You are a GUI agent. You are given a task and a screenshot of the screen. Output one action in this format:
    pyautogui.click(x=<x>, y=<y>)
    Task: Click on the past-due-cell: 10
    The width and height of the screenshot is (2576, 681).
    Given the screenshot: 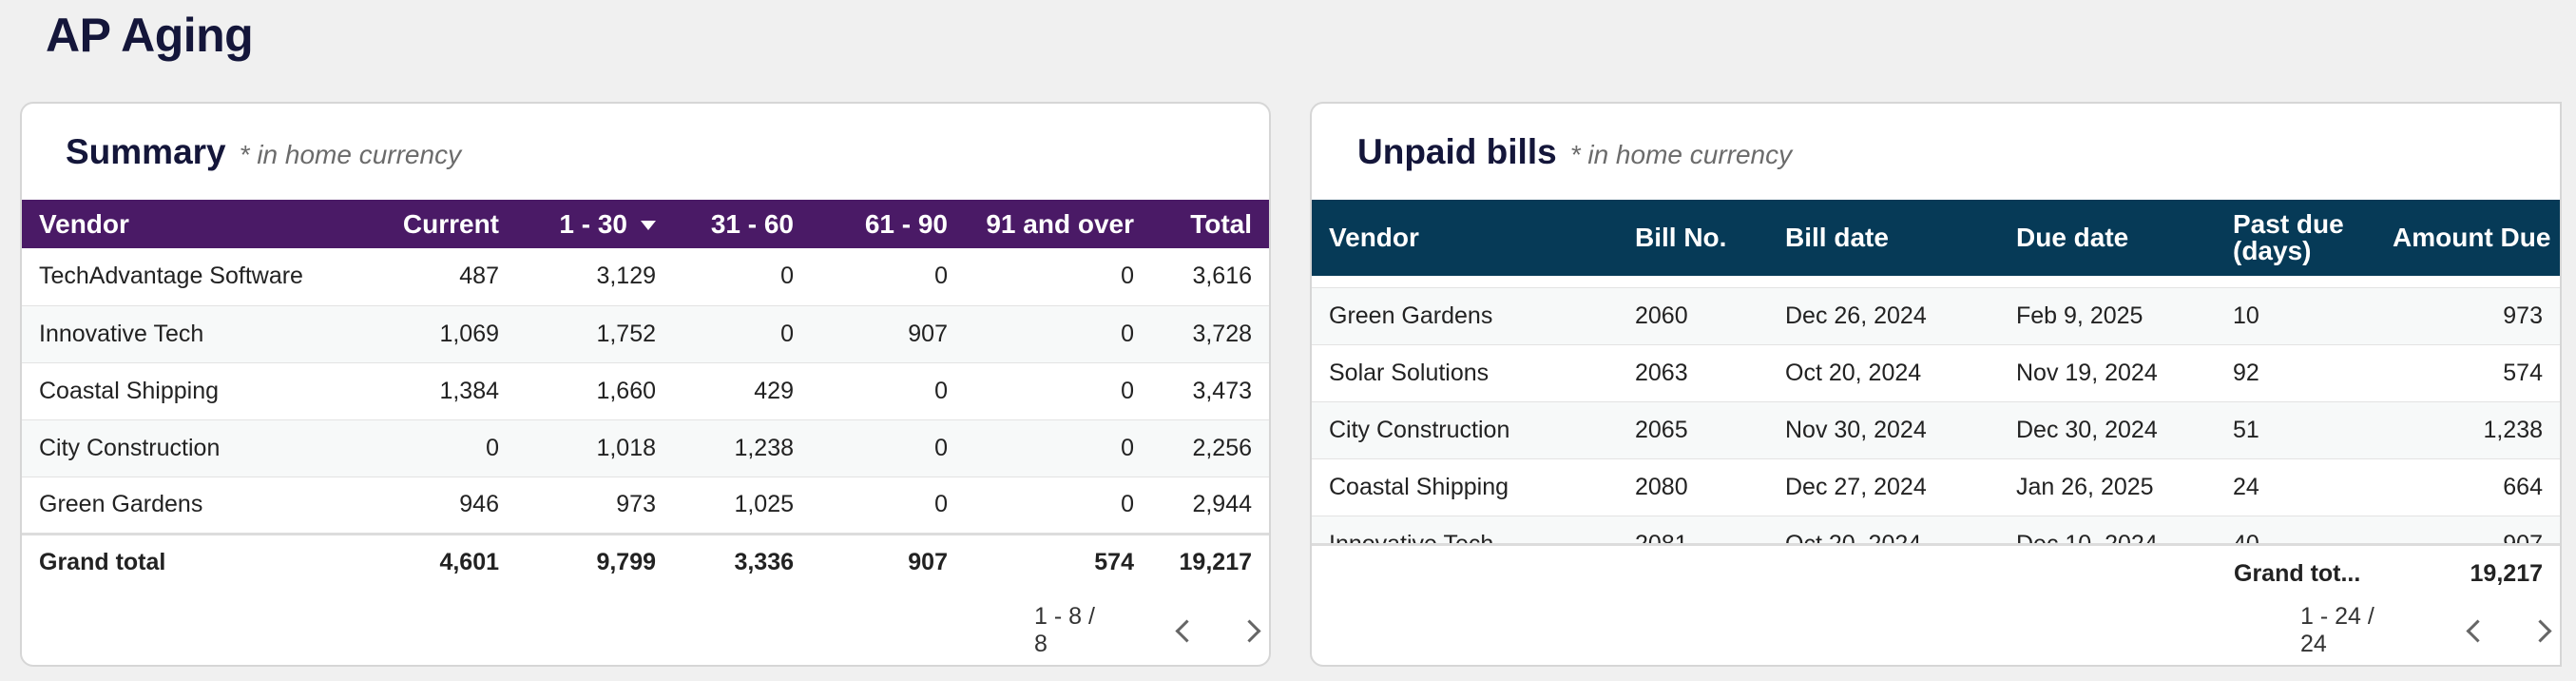 What is the action you would take?
    pyautogui.click(x=2295, y=316)
    